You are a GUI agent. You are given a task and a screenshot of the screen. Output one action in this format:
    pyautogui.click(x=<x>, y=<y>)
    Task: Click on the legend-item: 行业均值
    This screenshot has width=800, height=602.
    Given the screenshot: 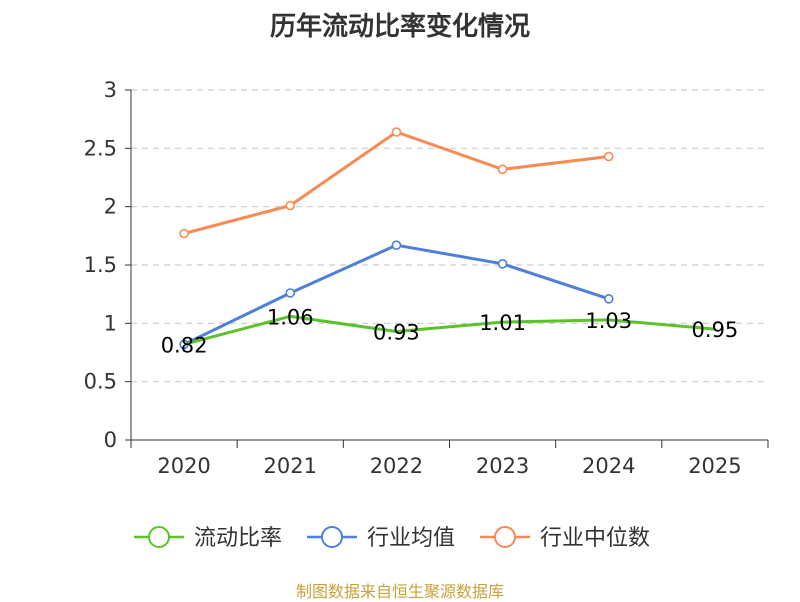 What is the action you would take?
    pyautogui.click(x=381, y=538)
    